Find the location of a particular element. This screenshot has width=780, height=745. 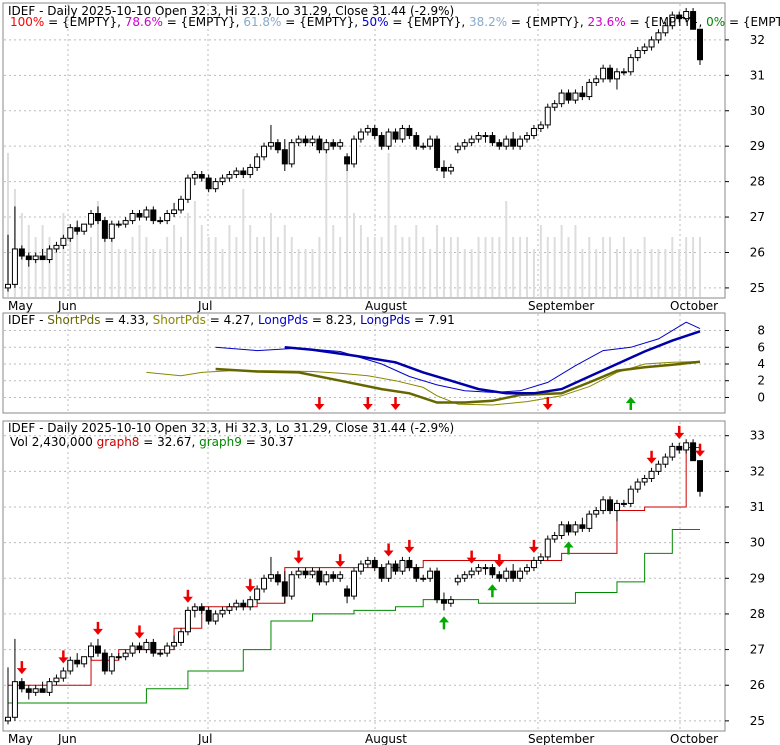

signal-arrow-up is located at coordinates (492, 587).